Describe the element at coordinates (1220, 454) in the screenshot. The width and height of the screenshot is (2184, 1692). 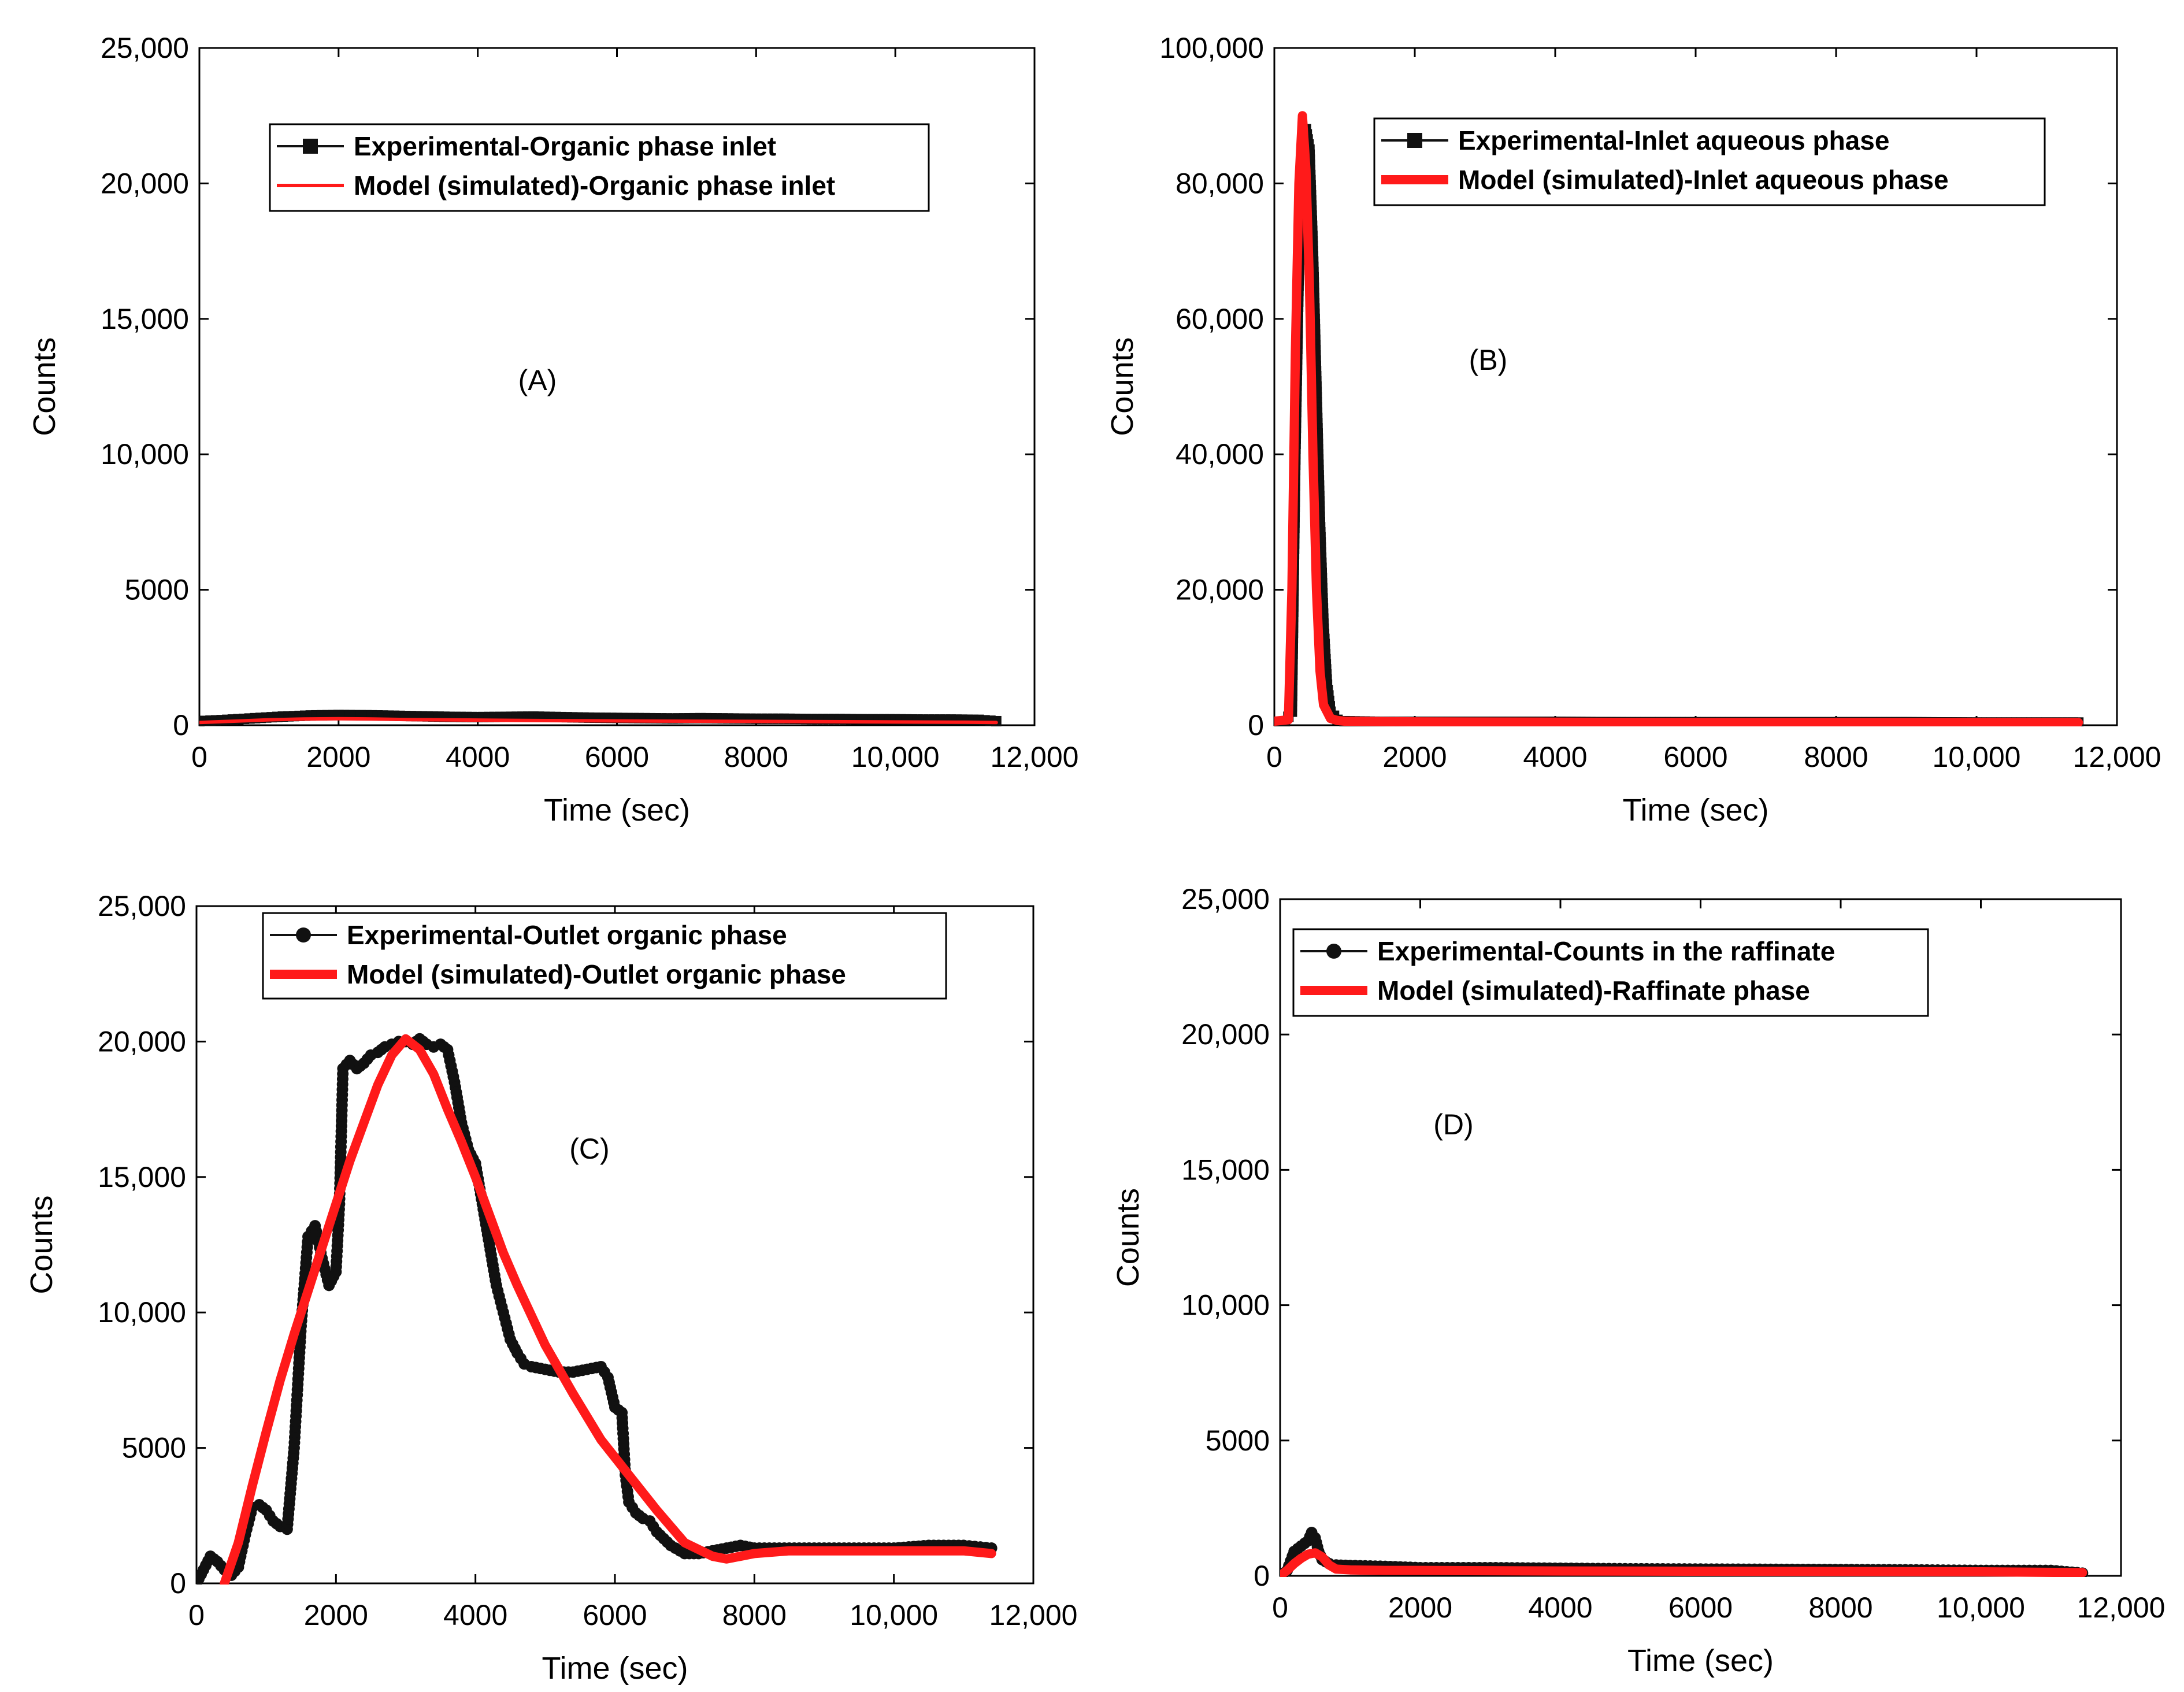
I see `y-tick-label: 40,000` at that location.